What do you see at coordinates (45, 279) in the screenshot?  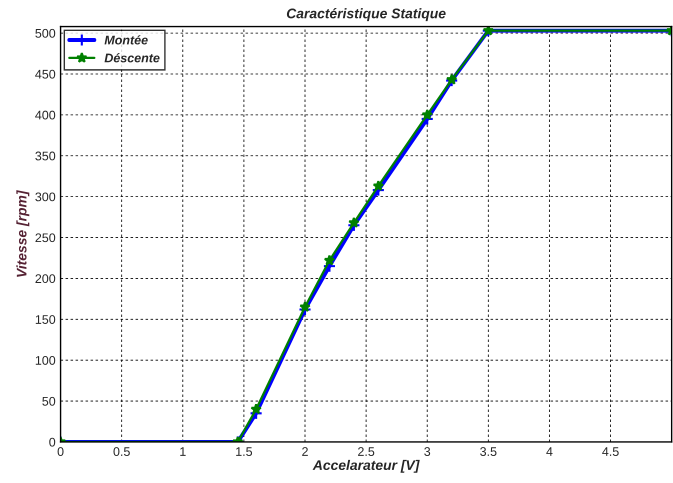 I see `y-tick-label: 200` at bounding box center [45, 279].